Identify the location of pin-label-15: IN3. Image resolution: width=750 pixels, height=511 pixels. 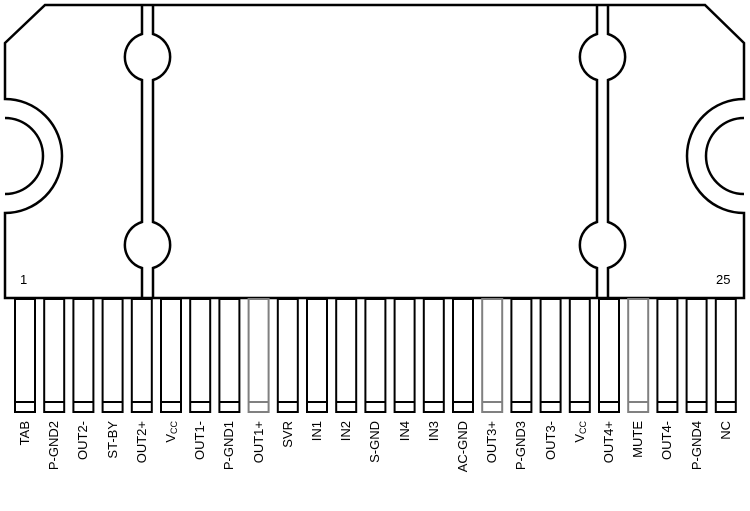
(433, 431).